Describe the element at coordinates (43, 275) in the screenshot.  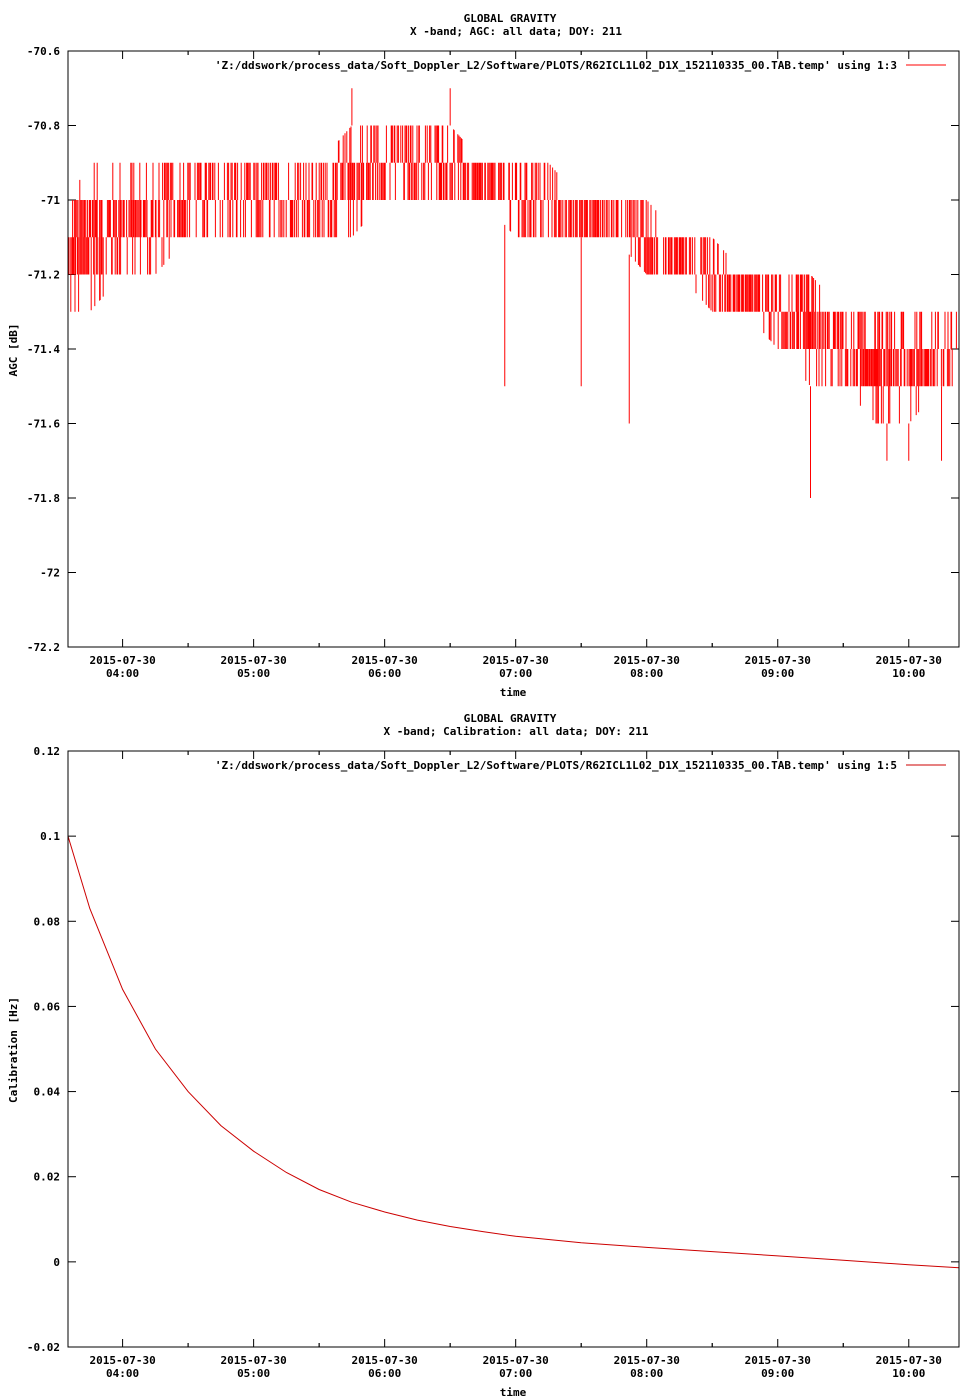
I see `y-tick-label: -71.2` at that location.